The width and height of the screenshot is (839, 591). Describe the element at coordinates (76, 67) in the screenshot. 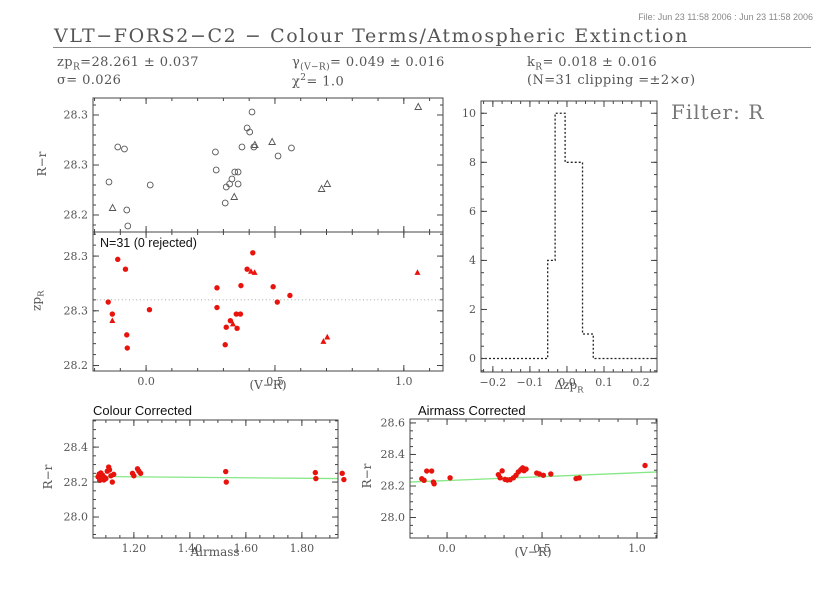

I see `param-zp-sub: R` at that location.